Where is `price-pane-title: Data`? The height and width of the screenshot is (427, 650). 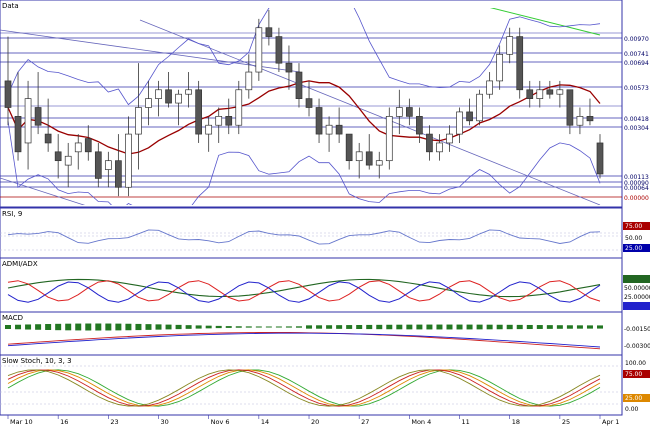
price-pane-title: Data is located at coordinates (10, 6).